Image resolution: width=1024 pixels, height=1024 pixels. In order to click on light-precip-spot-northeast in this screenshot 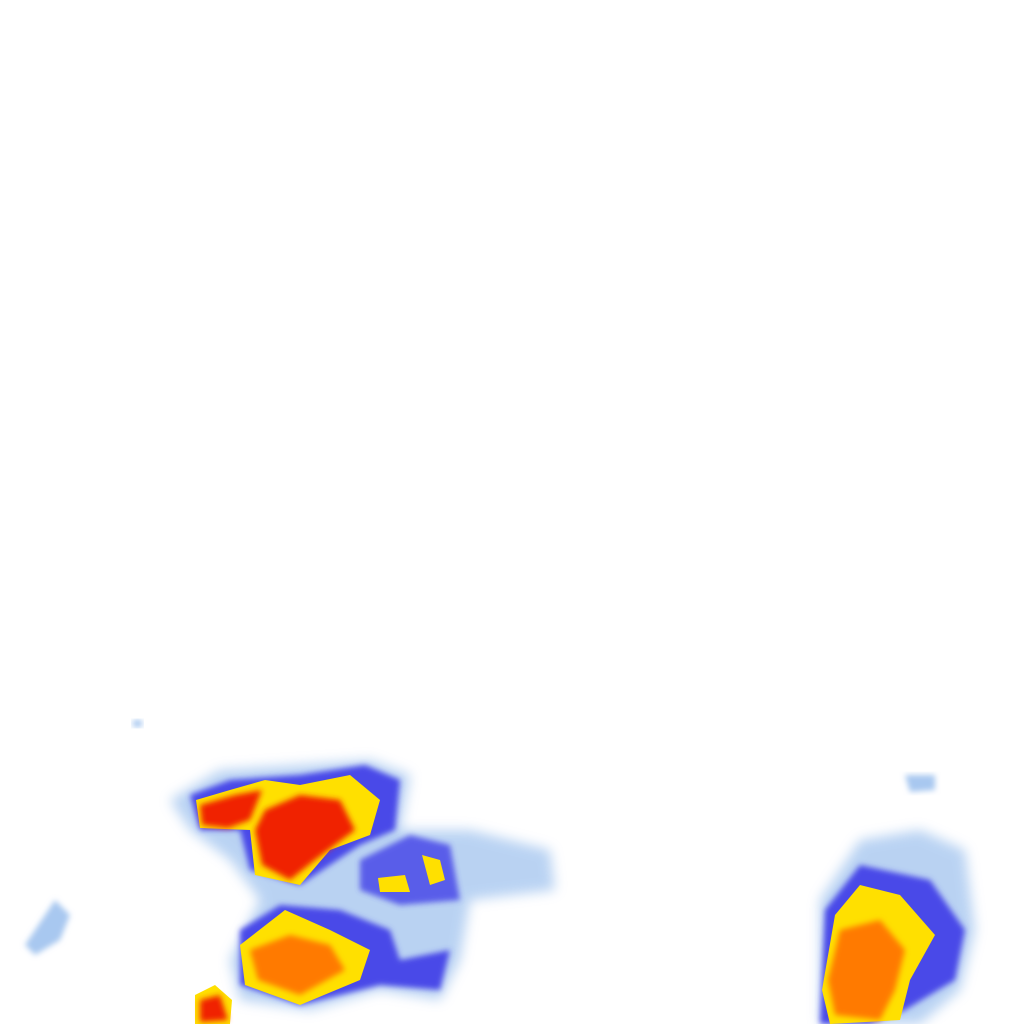, I will do `click(920, 783)`.